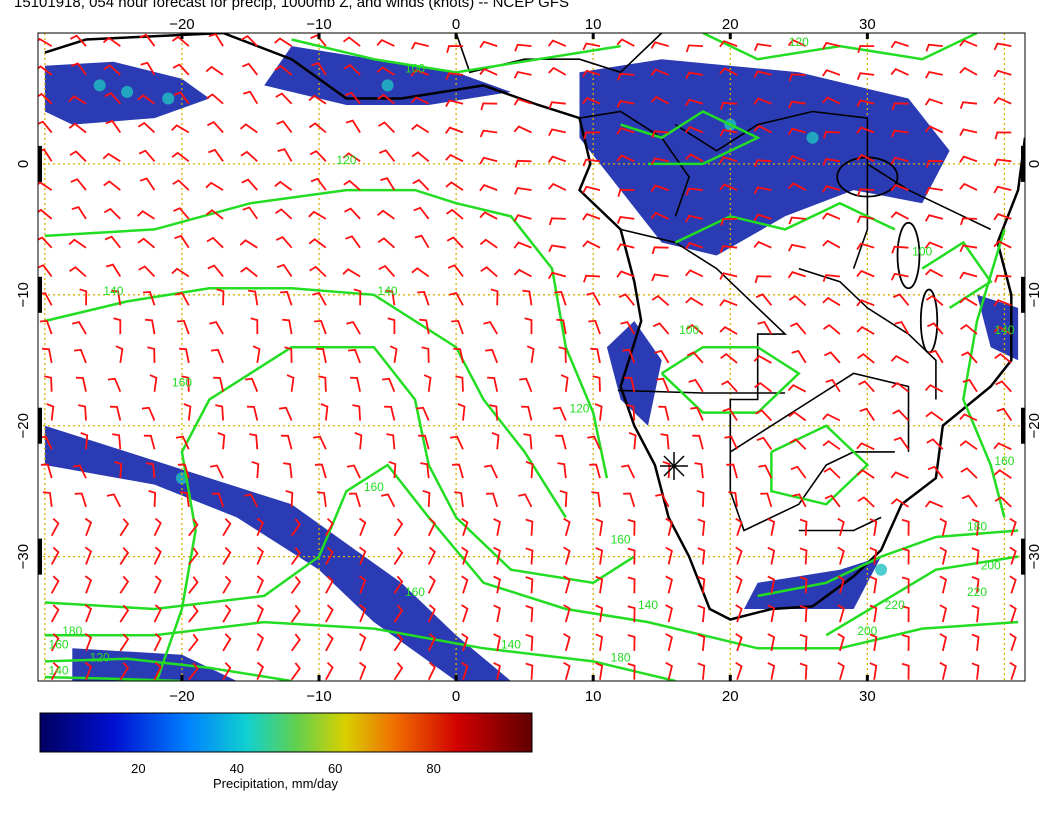  I want to click on lat-label-left: −10, so click(23, 294).